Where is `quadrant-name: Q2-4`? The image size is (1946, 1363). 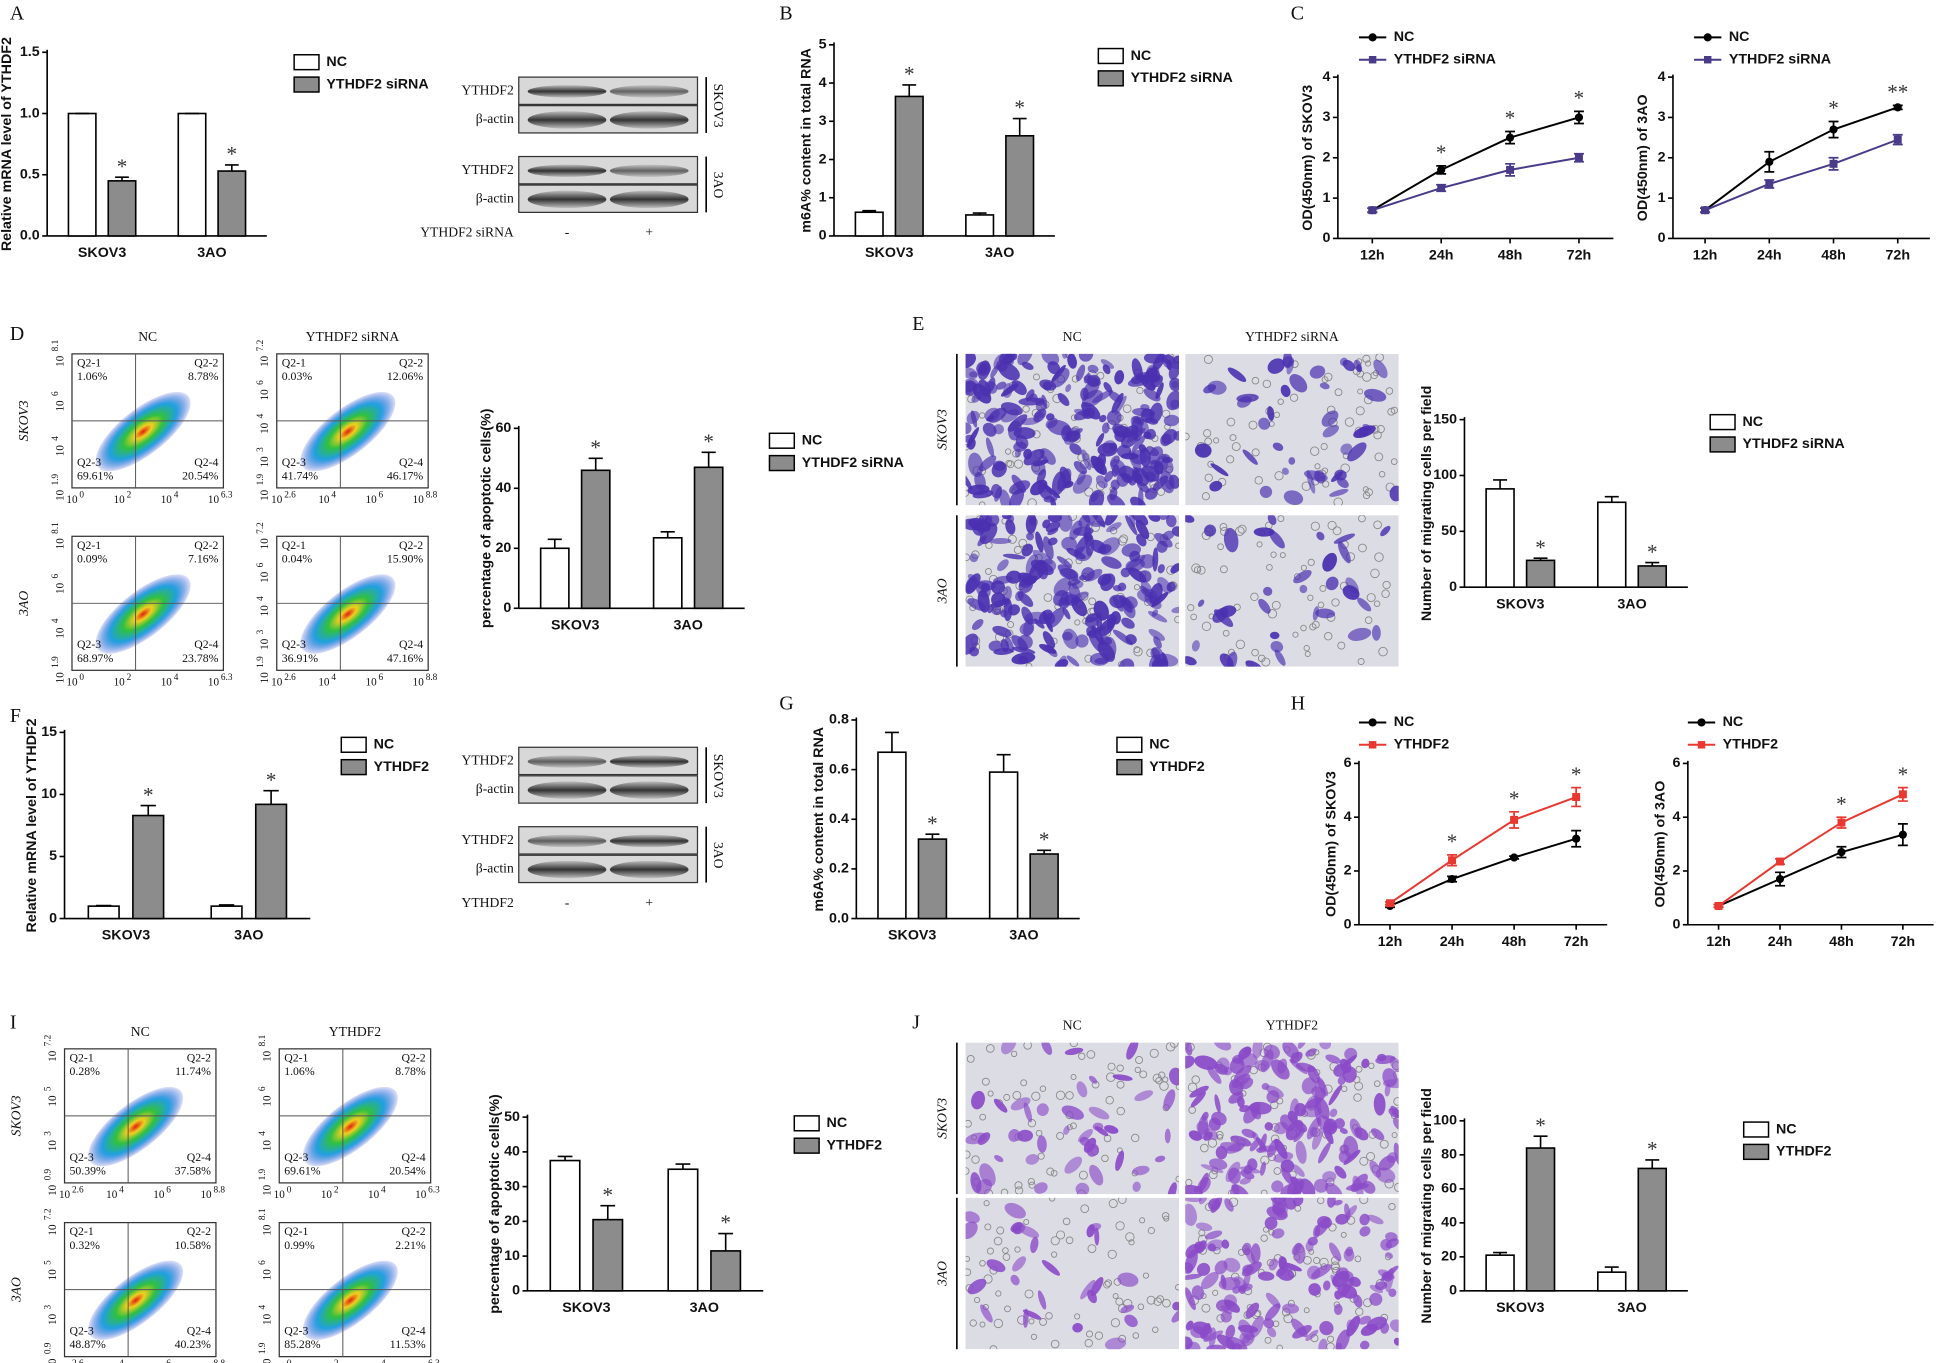
quadrant-name: Q2-4 is located at coordinates (206, 462).